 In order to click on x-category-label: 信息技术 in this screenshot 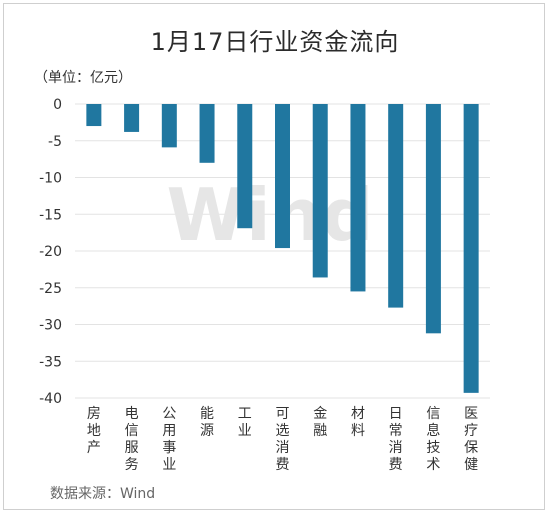, I will do `click(433, 439)`.